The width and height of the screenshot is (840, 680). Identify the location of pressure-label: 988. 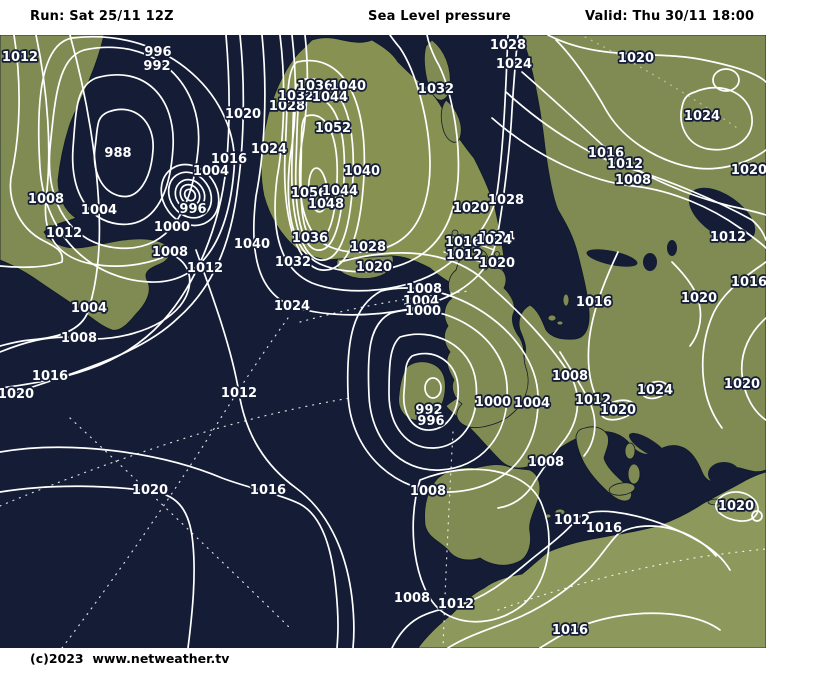
(117, 153).